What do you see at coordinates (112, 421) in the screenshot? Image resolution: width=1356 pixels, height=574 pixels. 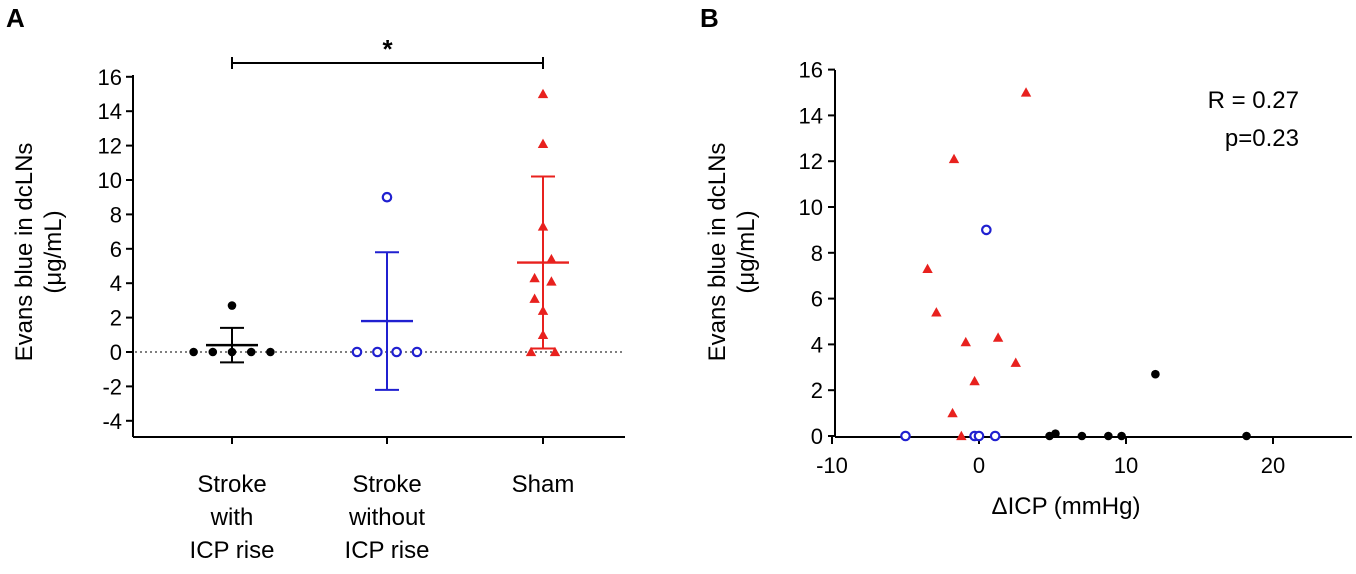 I see `y-tick-label: -4` at bounding box center [112, 421].